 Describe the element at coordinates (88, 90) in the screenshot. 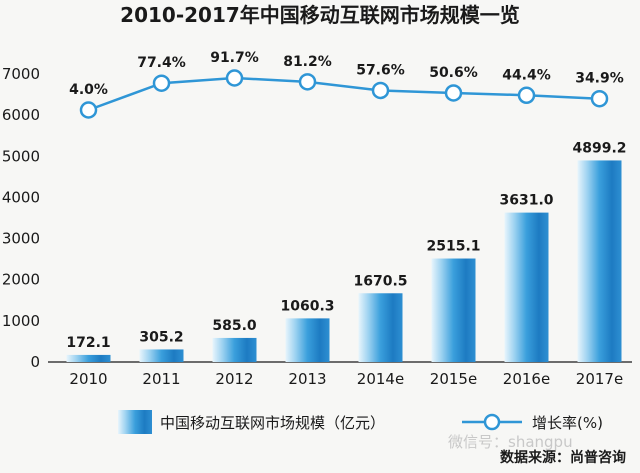

I see `rate-value-label: 4.0%` at that location.